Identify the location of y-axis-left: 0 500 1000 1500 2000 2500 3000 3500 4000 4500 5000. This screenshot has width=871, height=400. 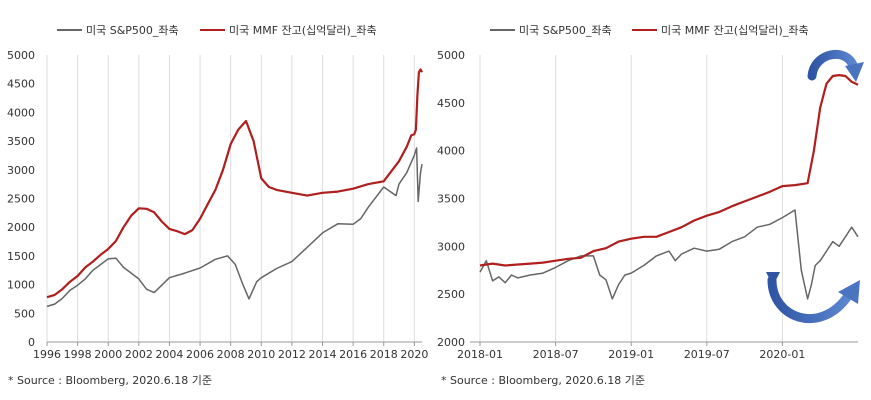
(21, 199).